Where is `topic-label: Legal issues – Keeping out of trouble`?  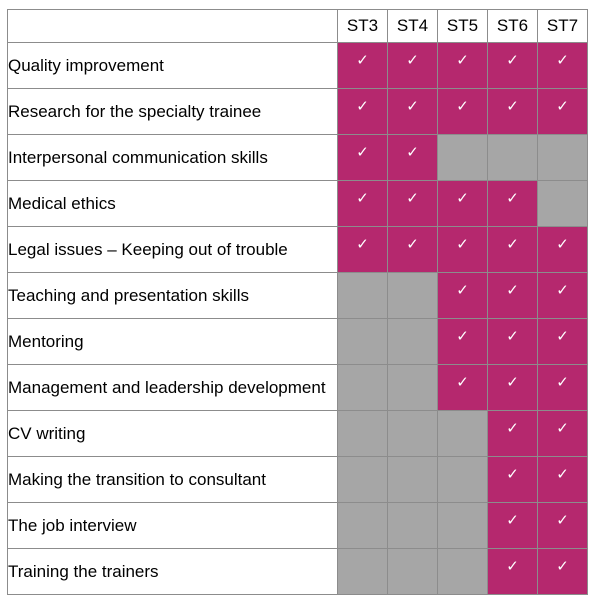 topic-label: Legal issues – Keeping out of trouble is located at coordinates (172, 249).